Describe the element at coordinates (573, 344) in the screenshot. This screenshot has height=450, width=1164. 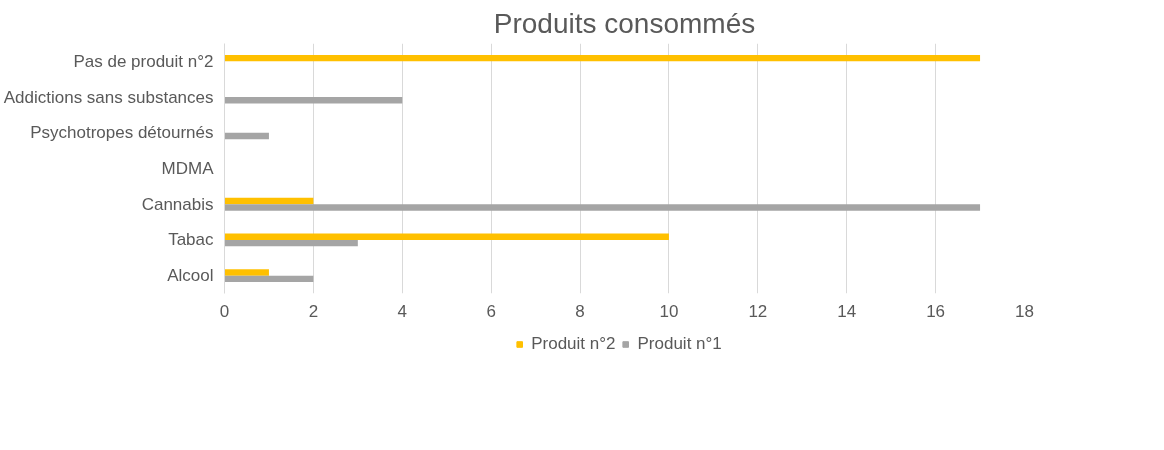
I see `legend-label: Produit n°2` at that location.